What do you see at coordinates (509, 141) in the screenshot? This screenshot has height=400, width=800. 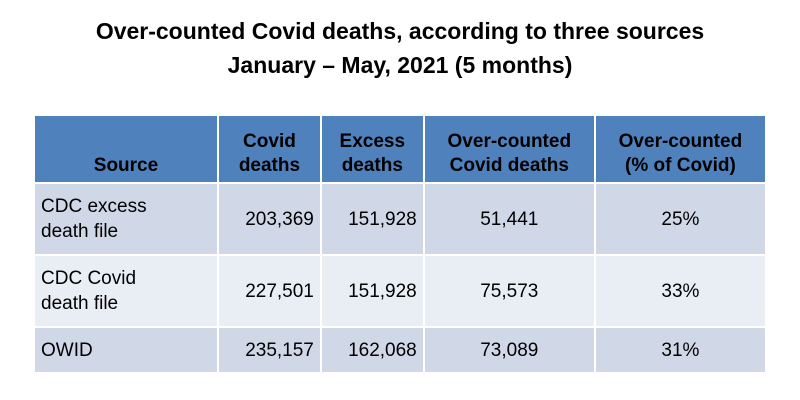 I see `header-over-counted-line1: Over-counted` at bounding box center [509, 141].